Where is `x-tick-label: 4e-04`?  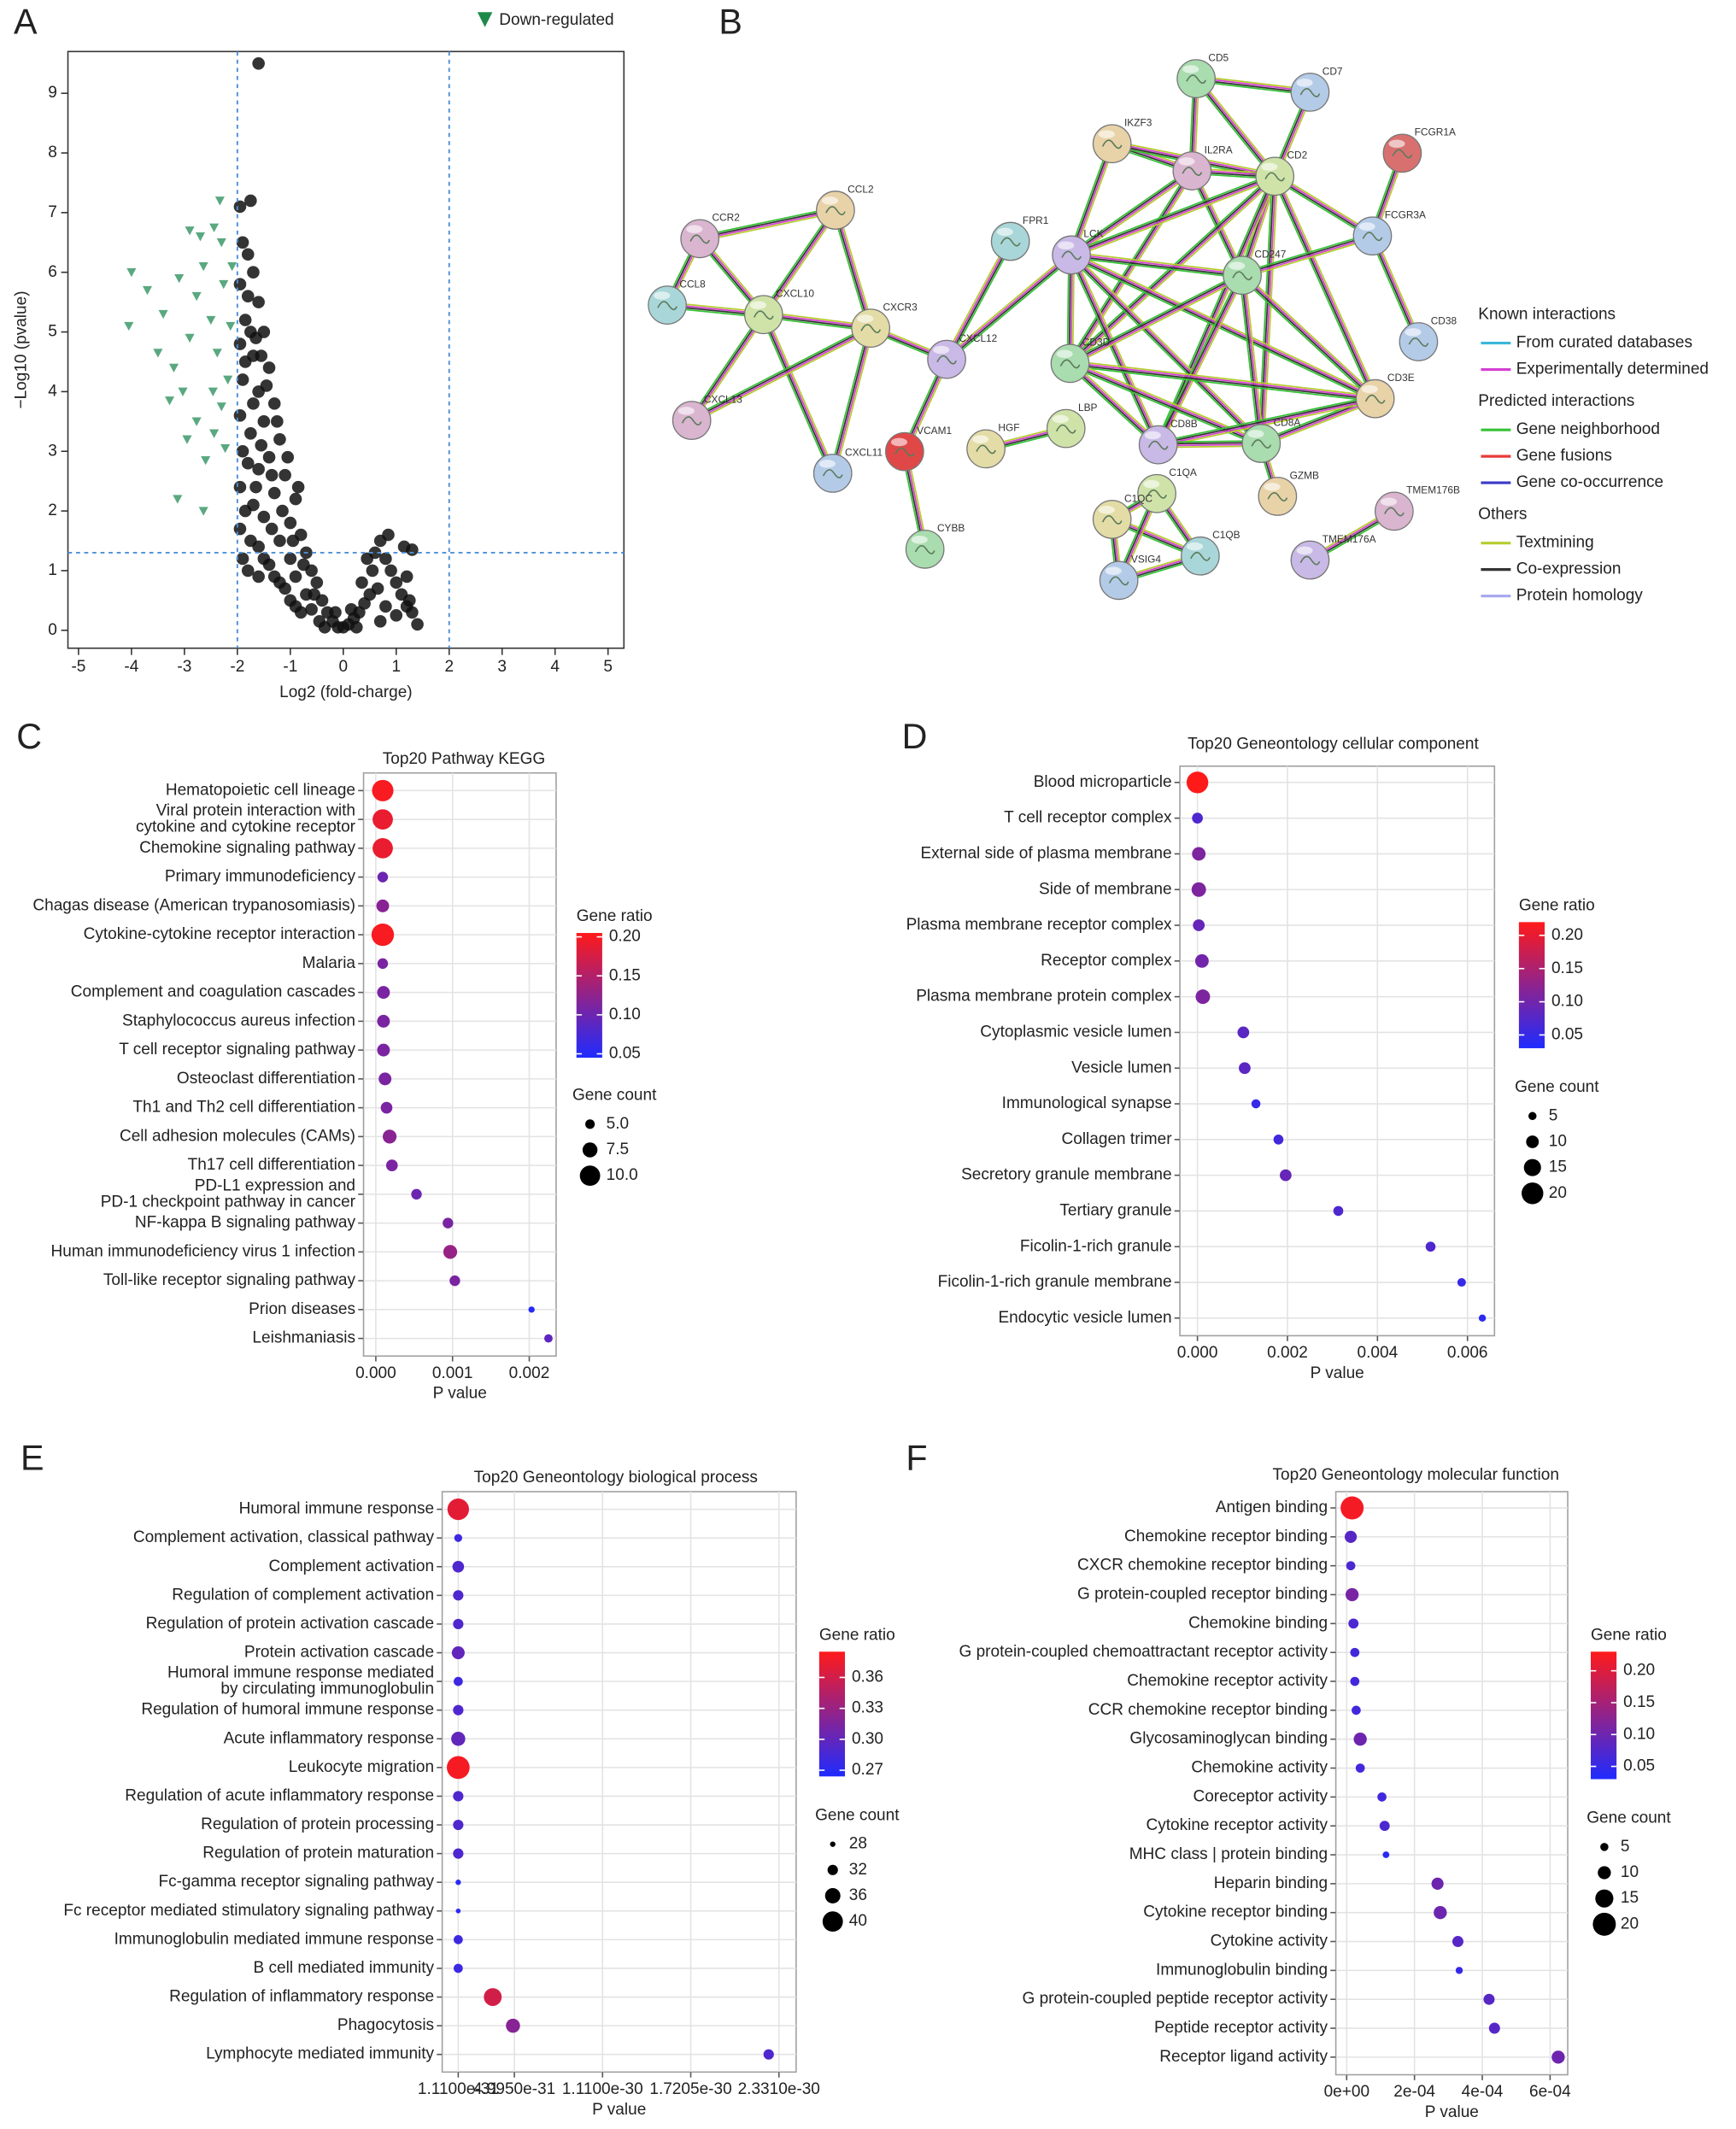
x-tick-label: 4e-04 is located at coordinates (1483, 2092).